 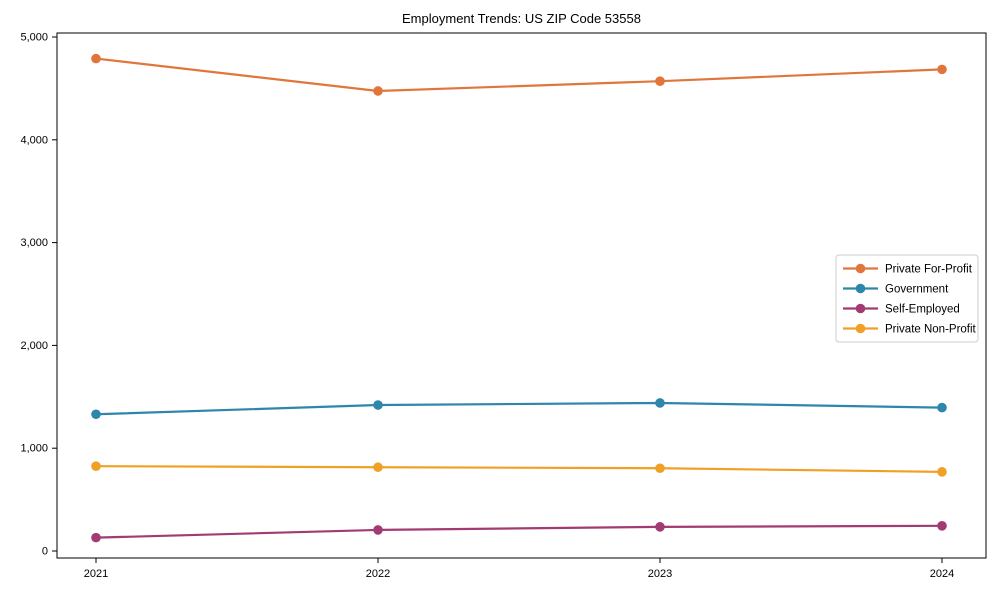 What do you see at coordinates (45, 552) in the screenshot?
I see `y-axis-tick-label: 0` at bounding box center [45, 552].